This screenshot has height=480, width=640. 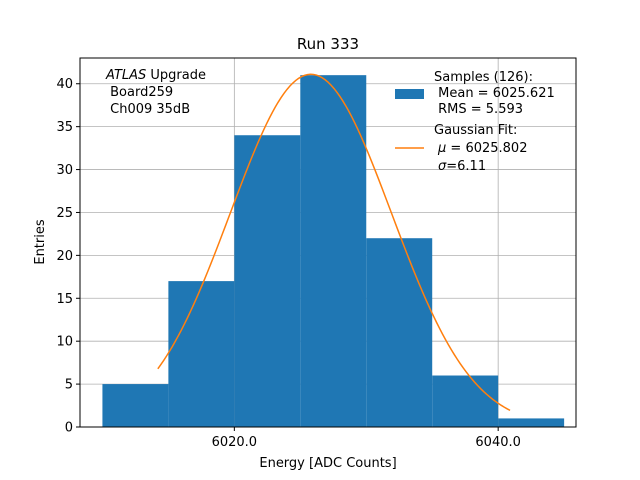 What do you see at coordinates (69, 385) in the screenshot?
I see `y-tick-label-1: 5` at bounding box center [69, 385].